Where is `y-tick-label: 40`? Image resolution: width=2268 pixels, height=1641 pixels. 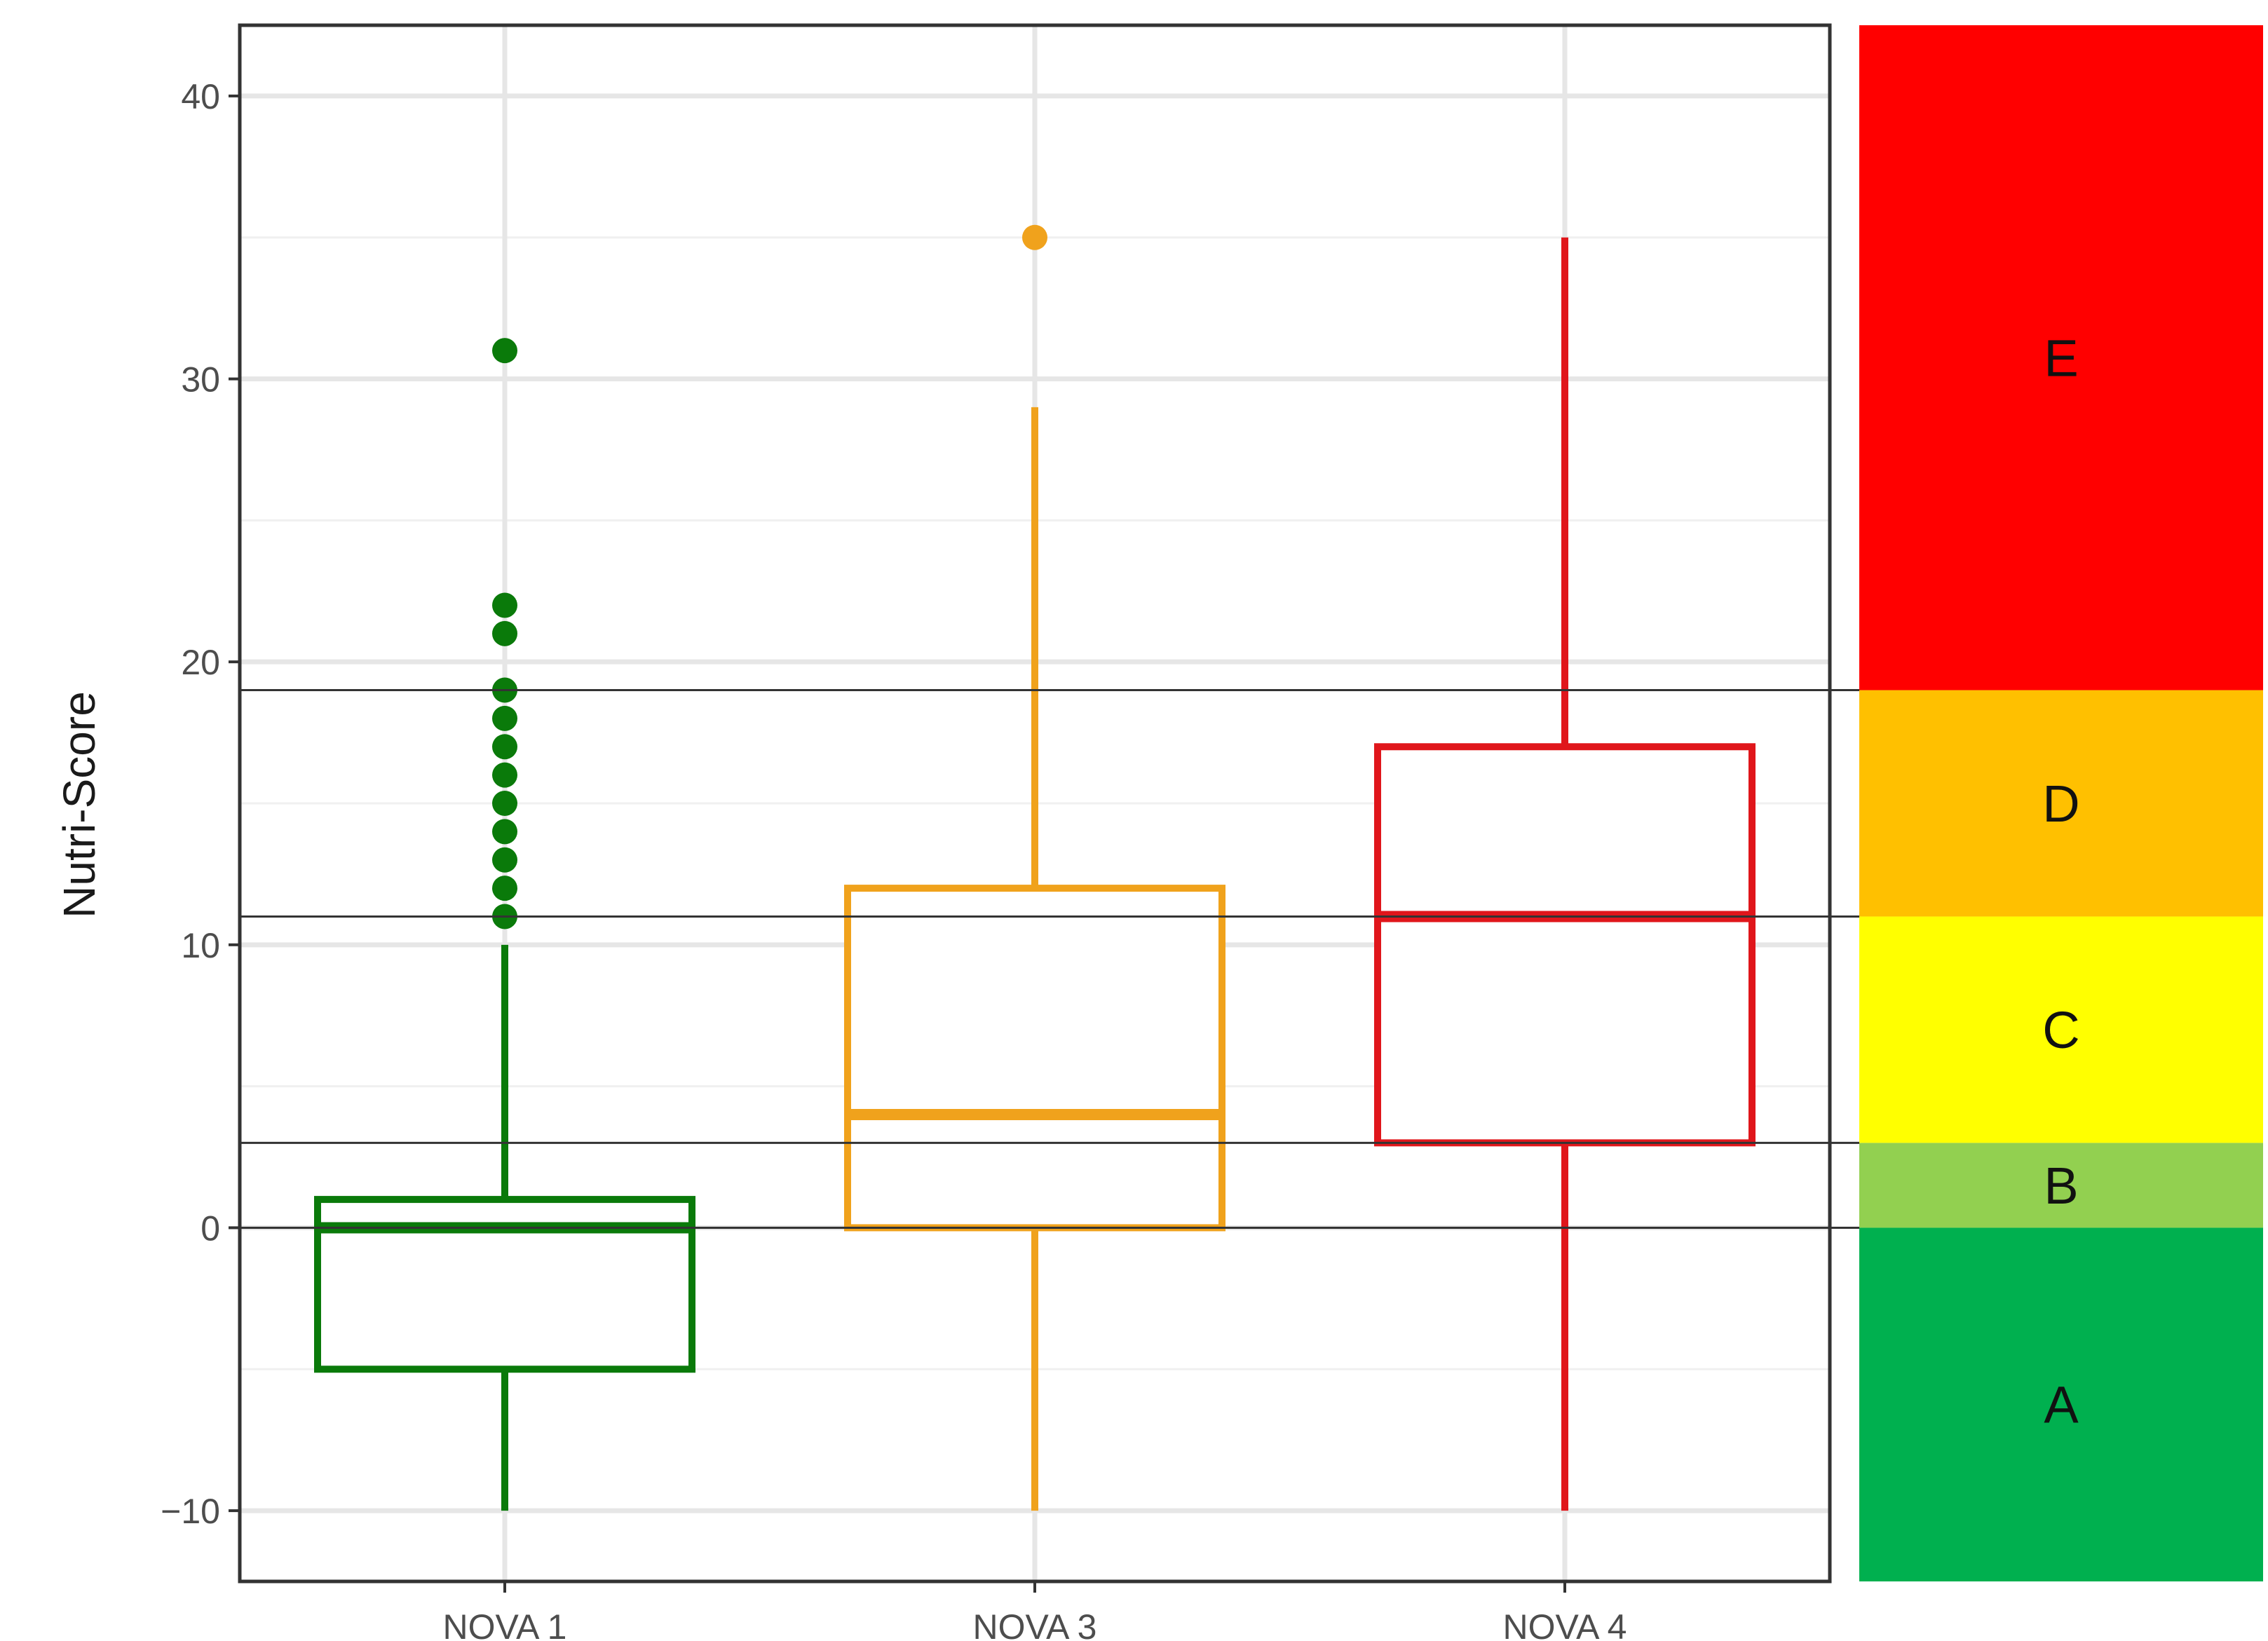
y-tick-label: 40 is located at coordinates (200, 96).